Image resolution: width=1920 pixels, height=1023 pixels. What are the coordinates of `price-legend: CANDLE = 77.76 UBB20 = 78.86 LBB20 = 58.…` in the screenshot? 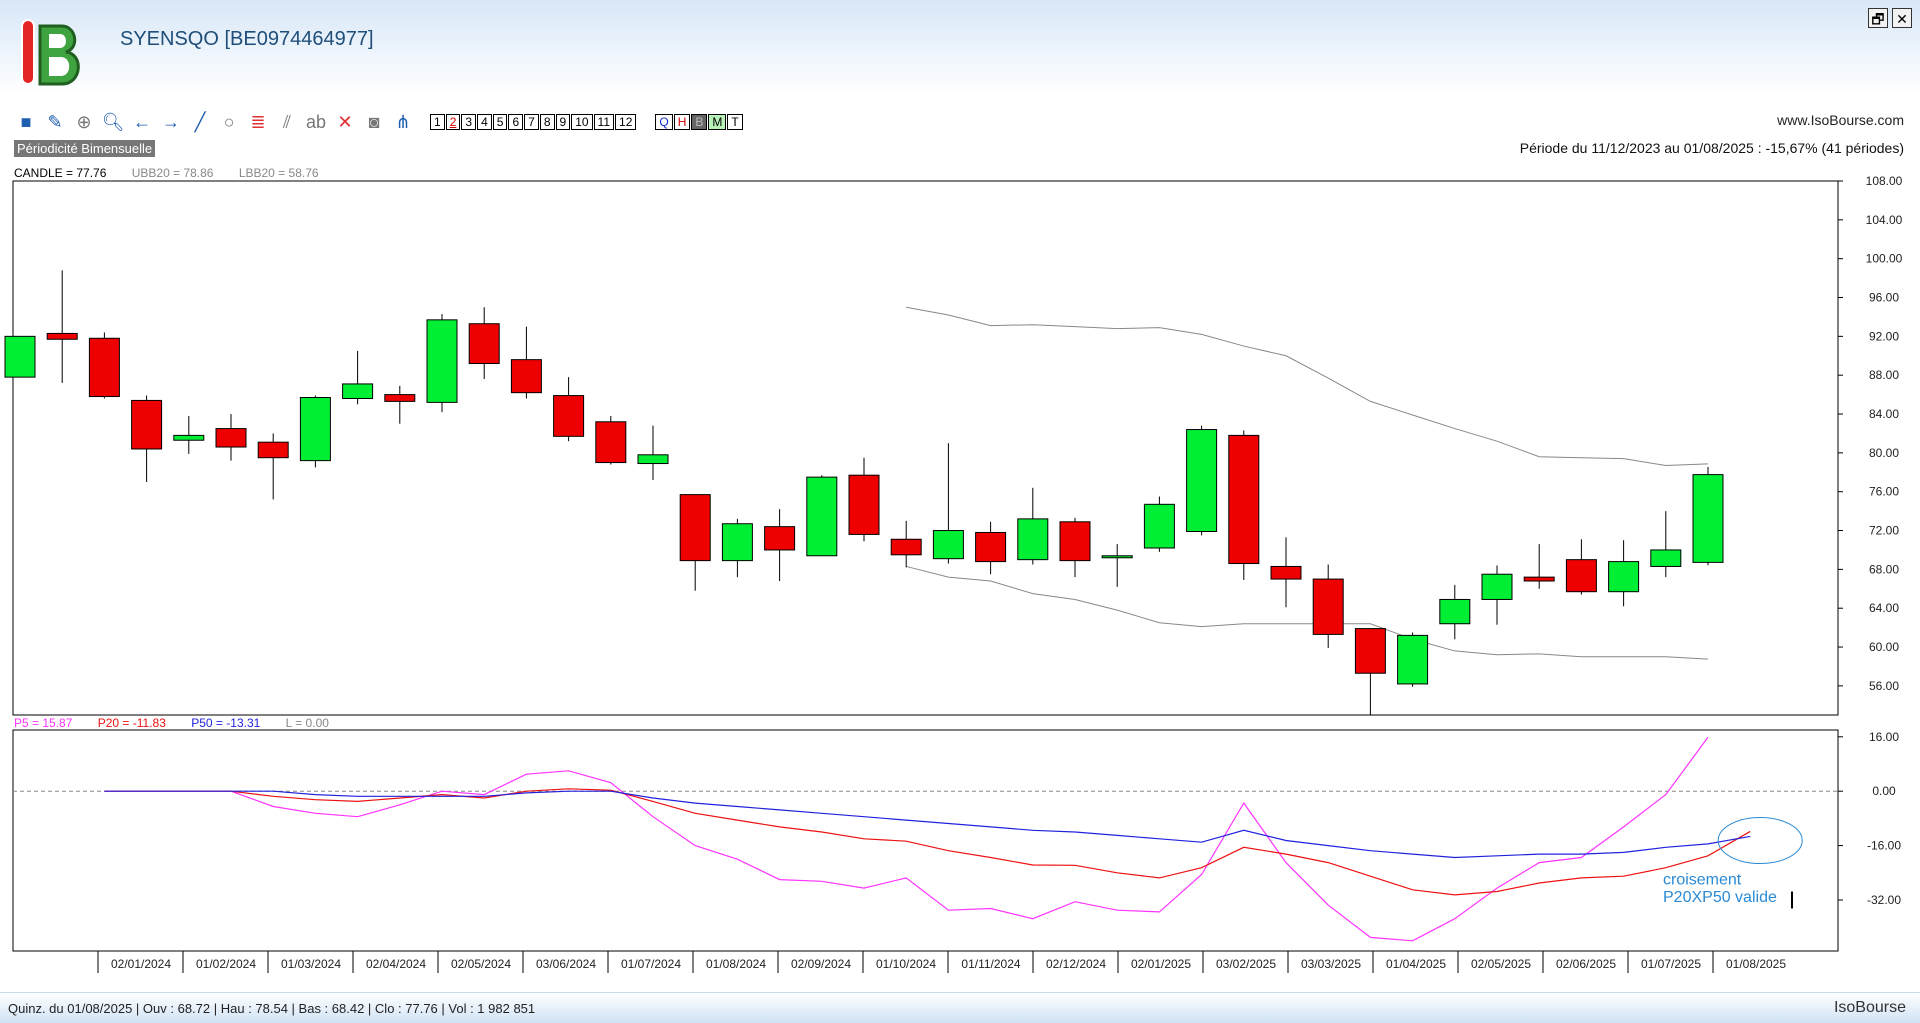 It's located at (177, 173).